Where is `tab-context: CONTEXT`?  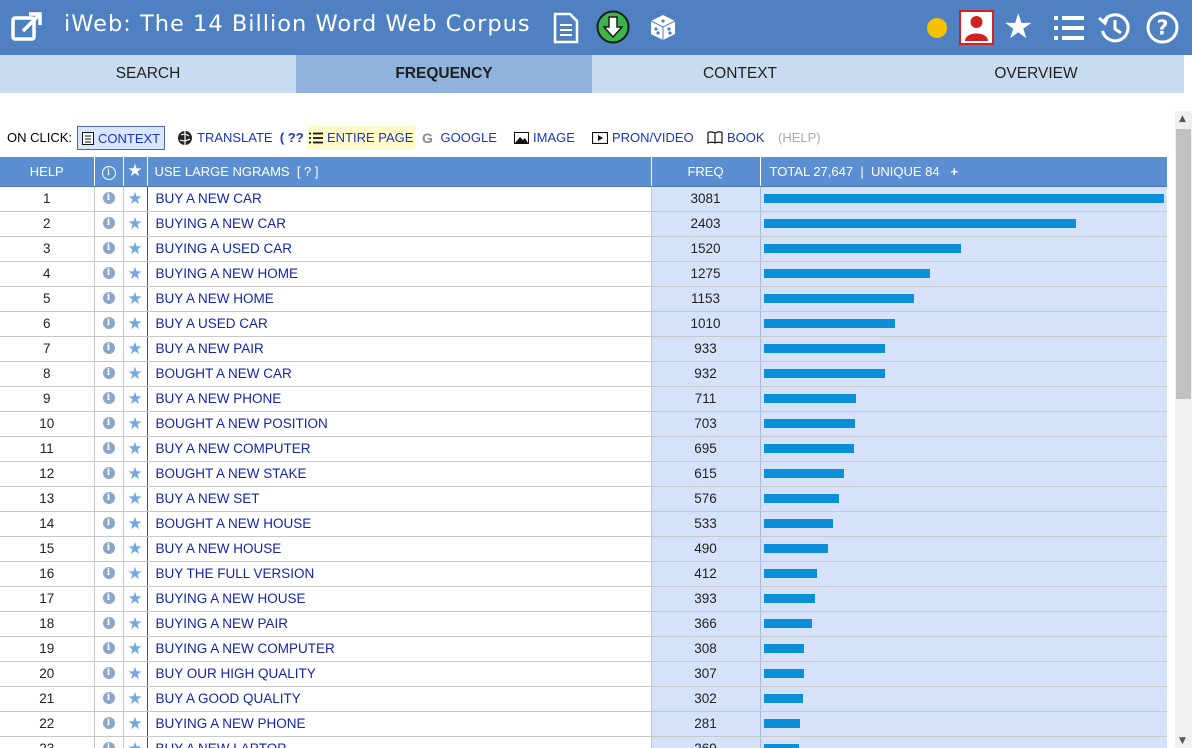 tab-context: CONTEXT is located at coordinates (740, 74).